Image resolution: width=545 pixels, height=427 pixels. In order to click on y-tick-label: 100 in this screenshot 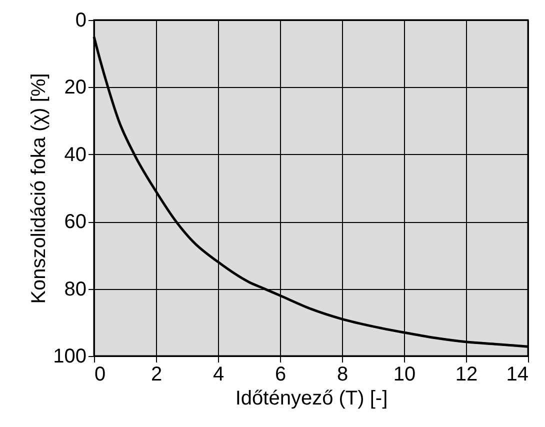, I will do `click(69, 357)`.